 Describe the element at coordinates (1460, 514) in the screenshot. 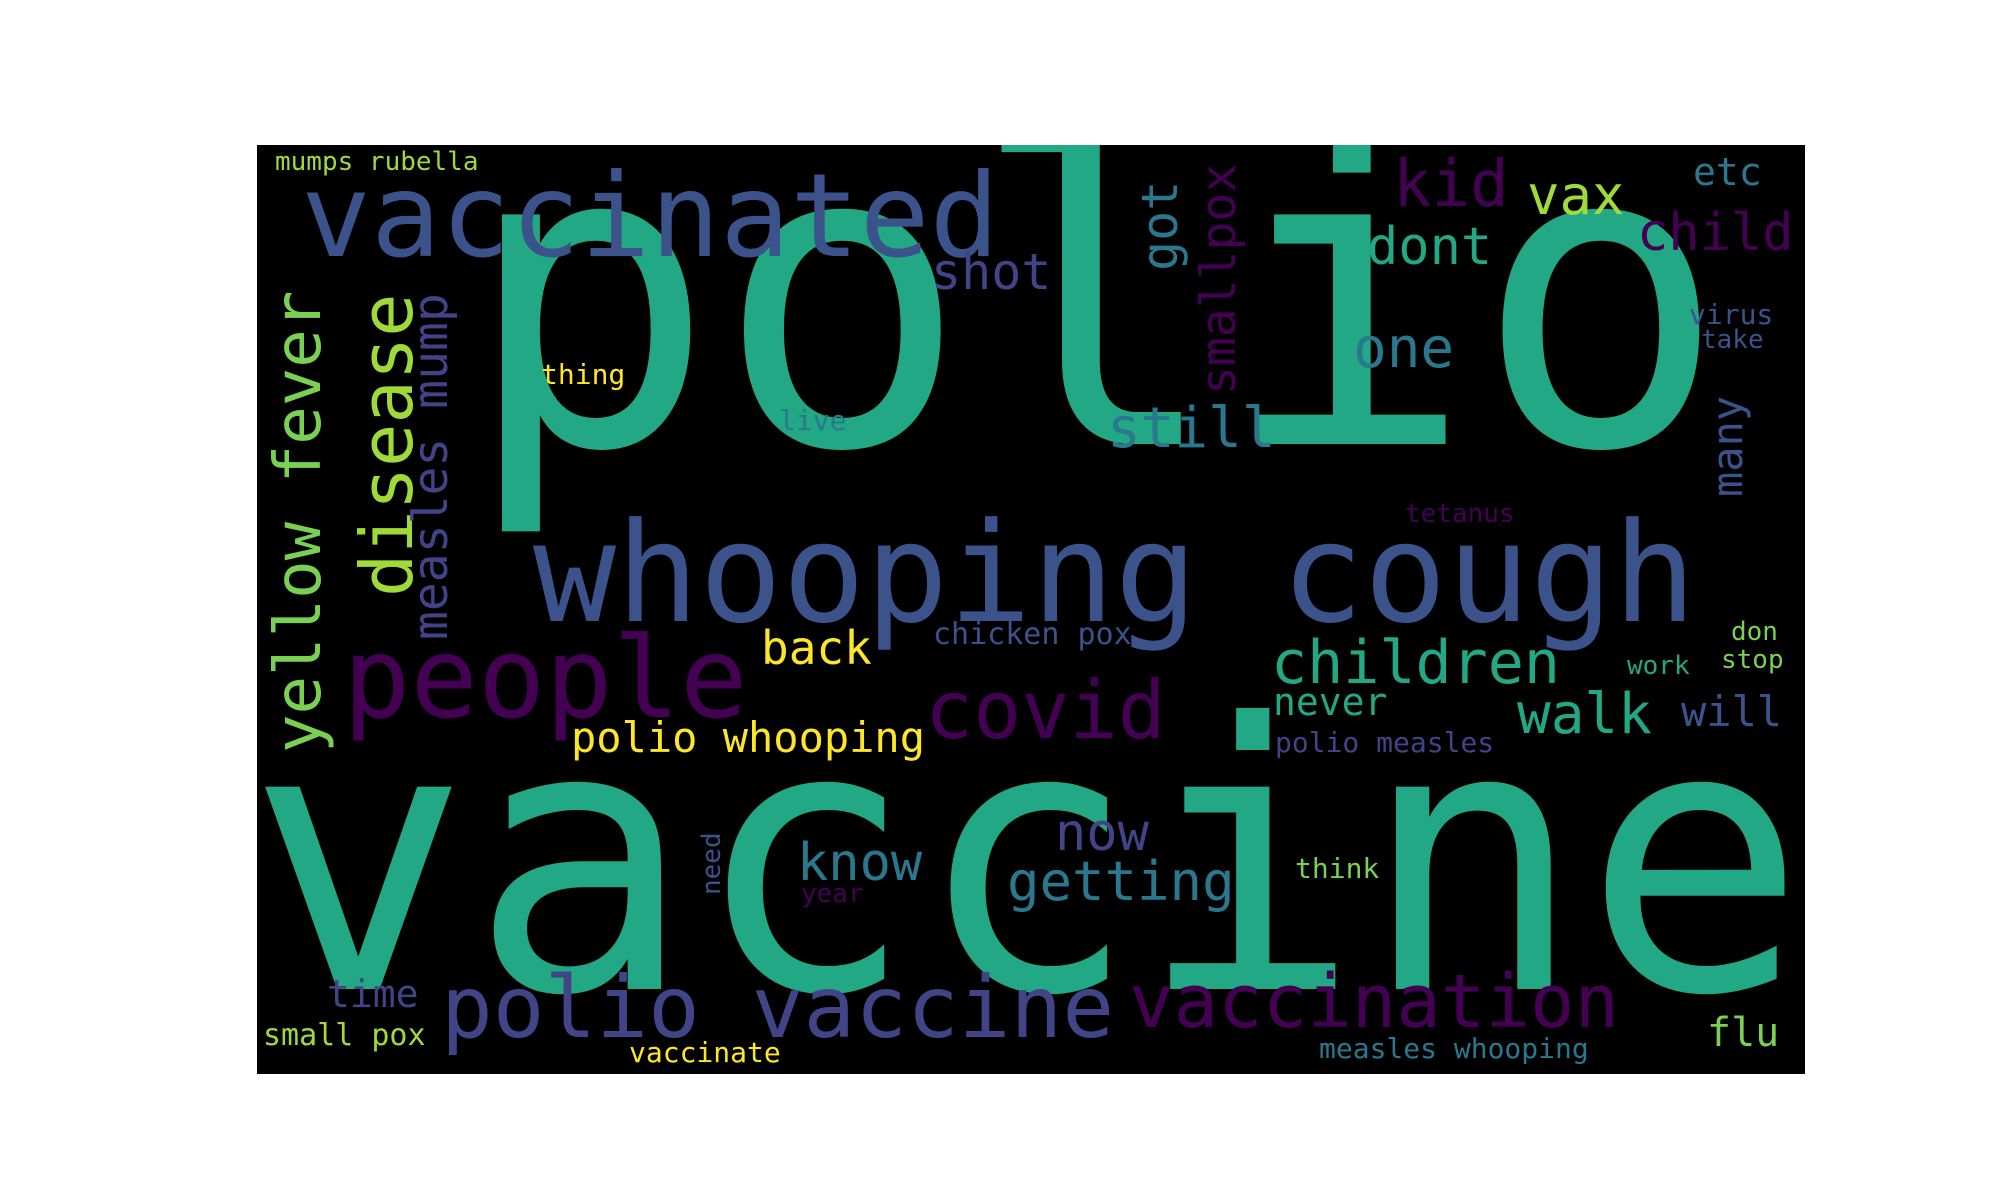

I see `word-tetanus: tetanus` at that location.